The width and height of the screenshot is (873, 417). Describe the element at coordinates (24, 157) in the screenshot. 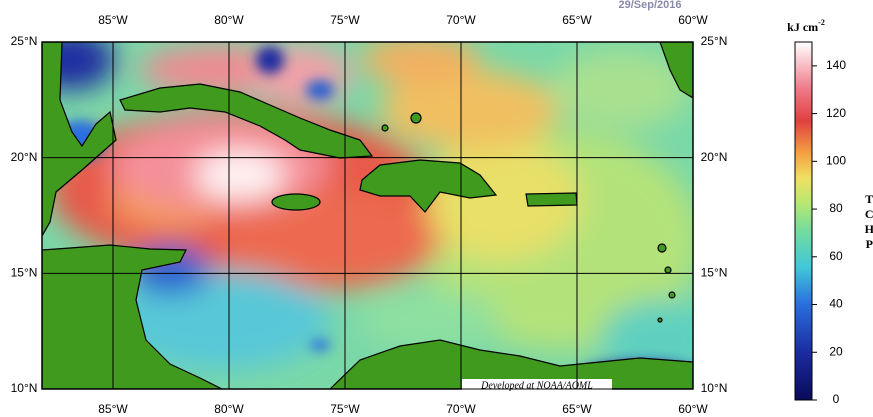

I see `lat-label-left: 20°N` at that location.